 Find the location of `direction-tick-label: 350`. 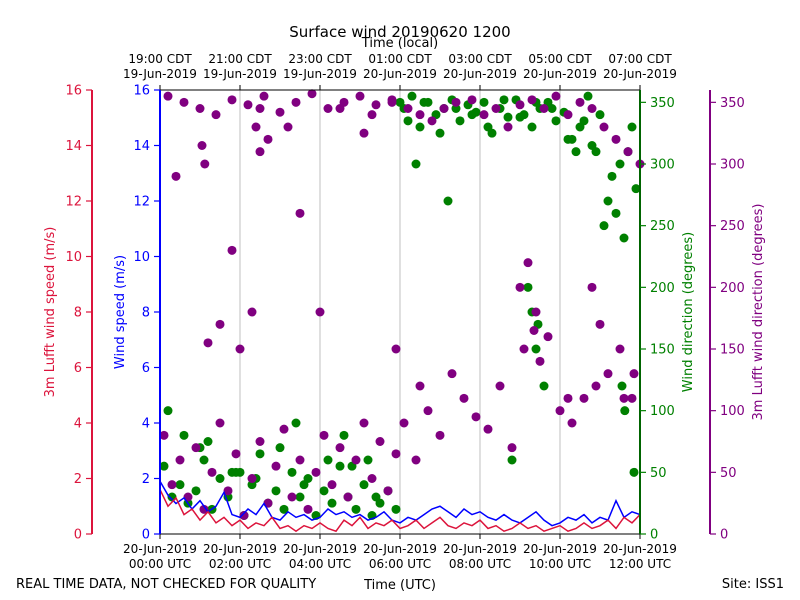

direction-tick-label: 350 is located at coordinates (662, 103).